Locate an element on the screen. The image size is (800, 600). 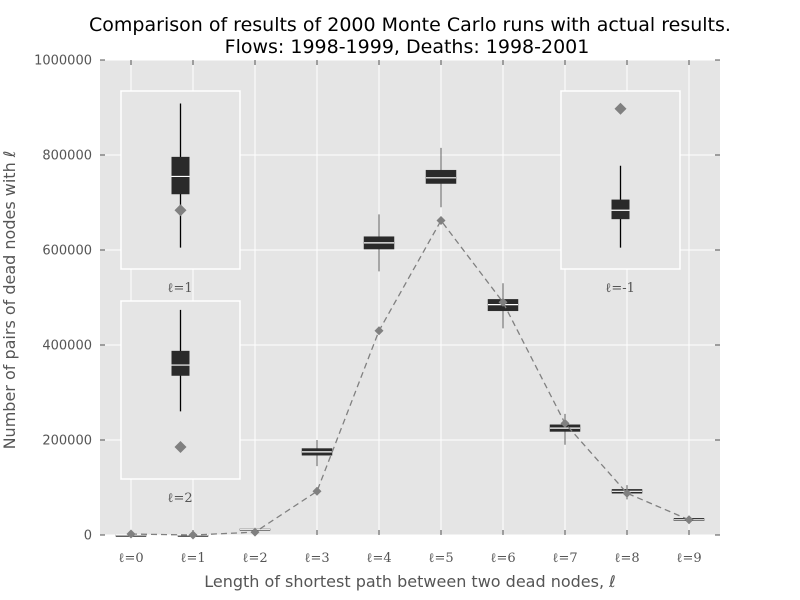
x-tick-label: ℓ=1 is located at coordinates (192, 558).